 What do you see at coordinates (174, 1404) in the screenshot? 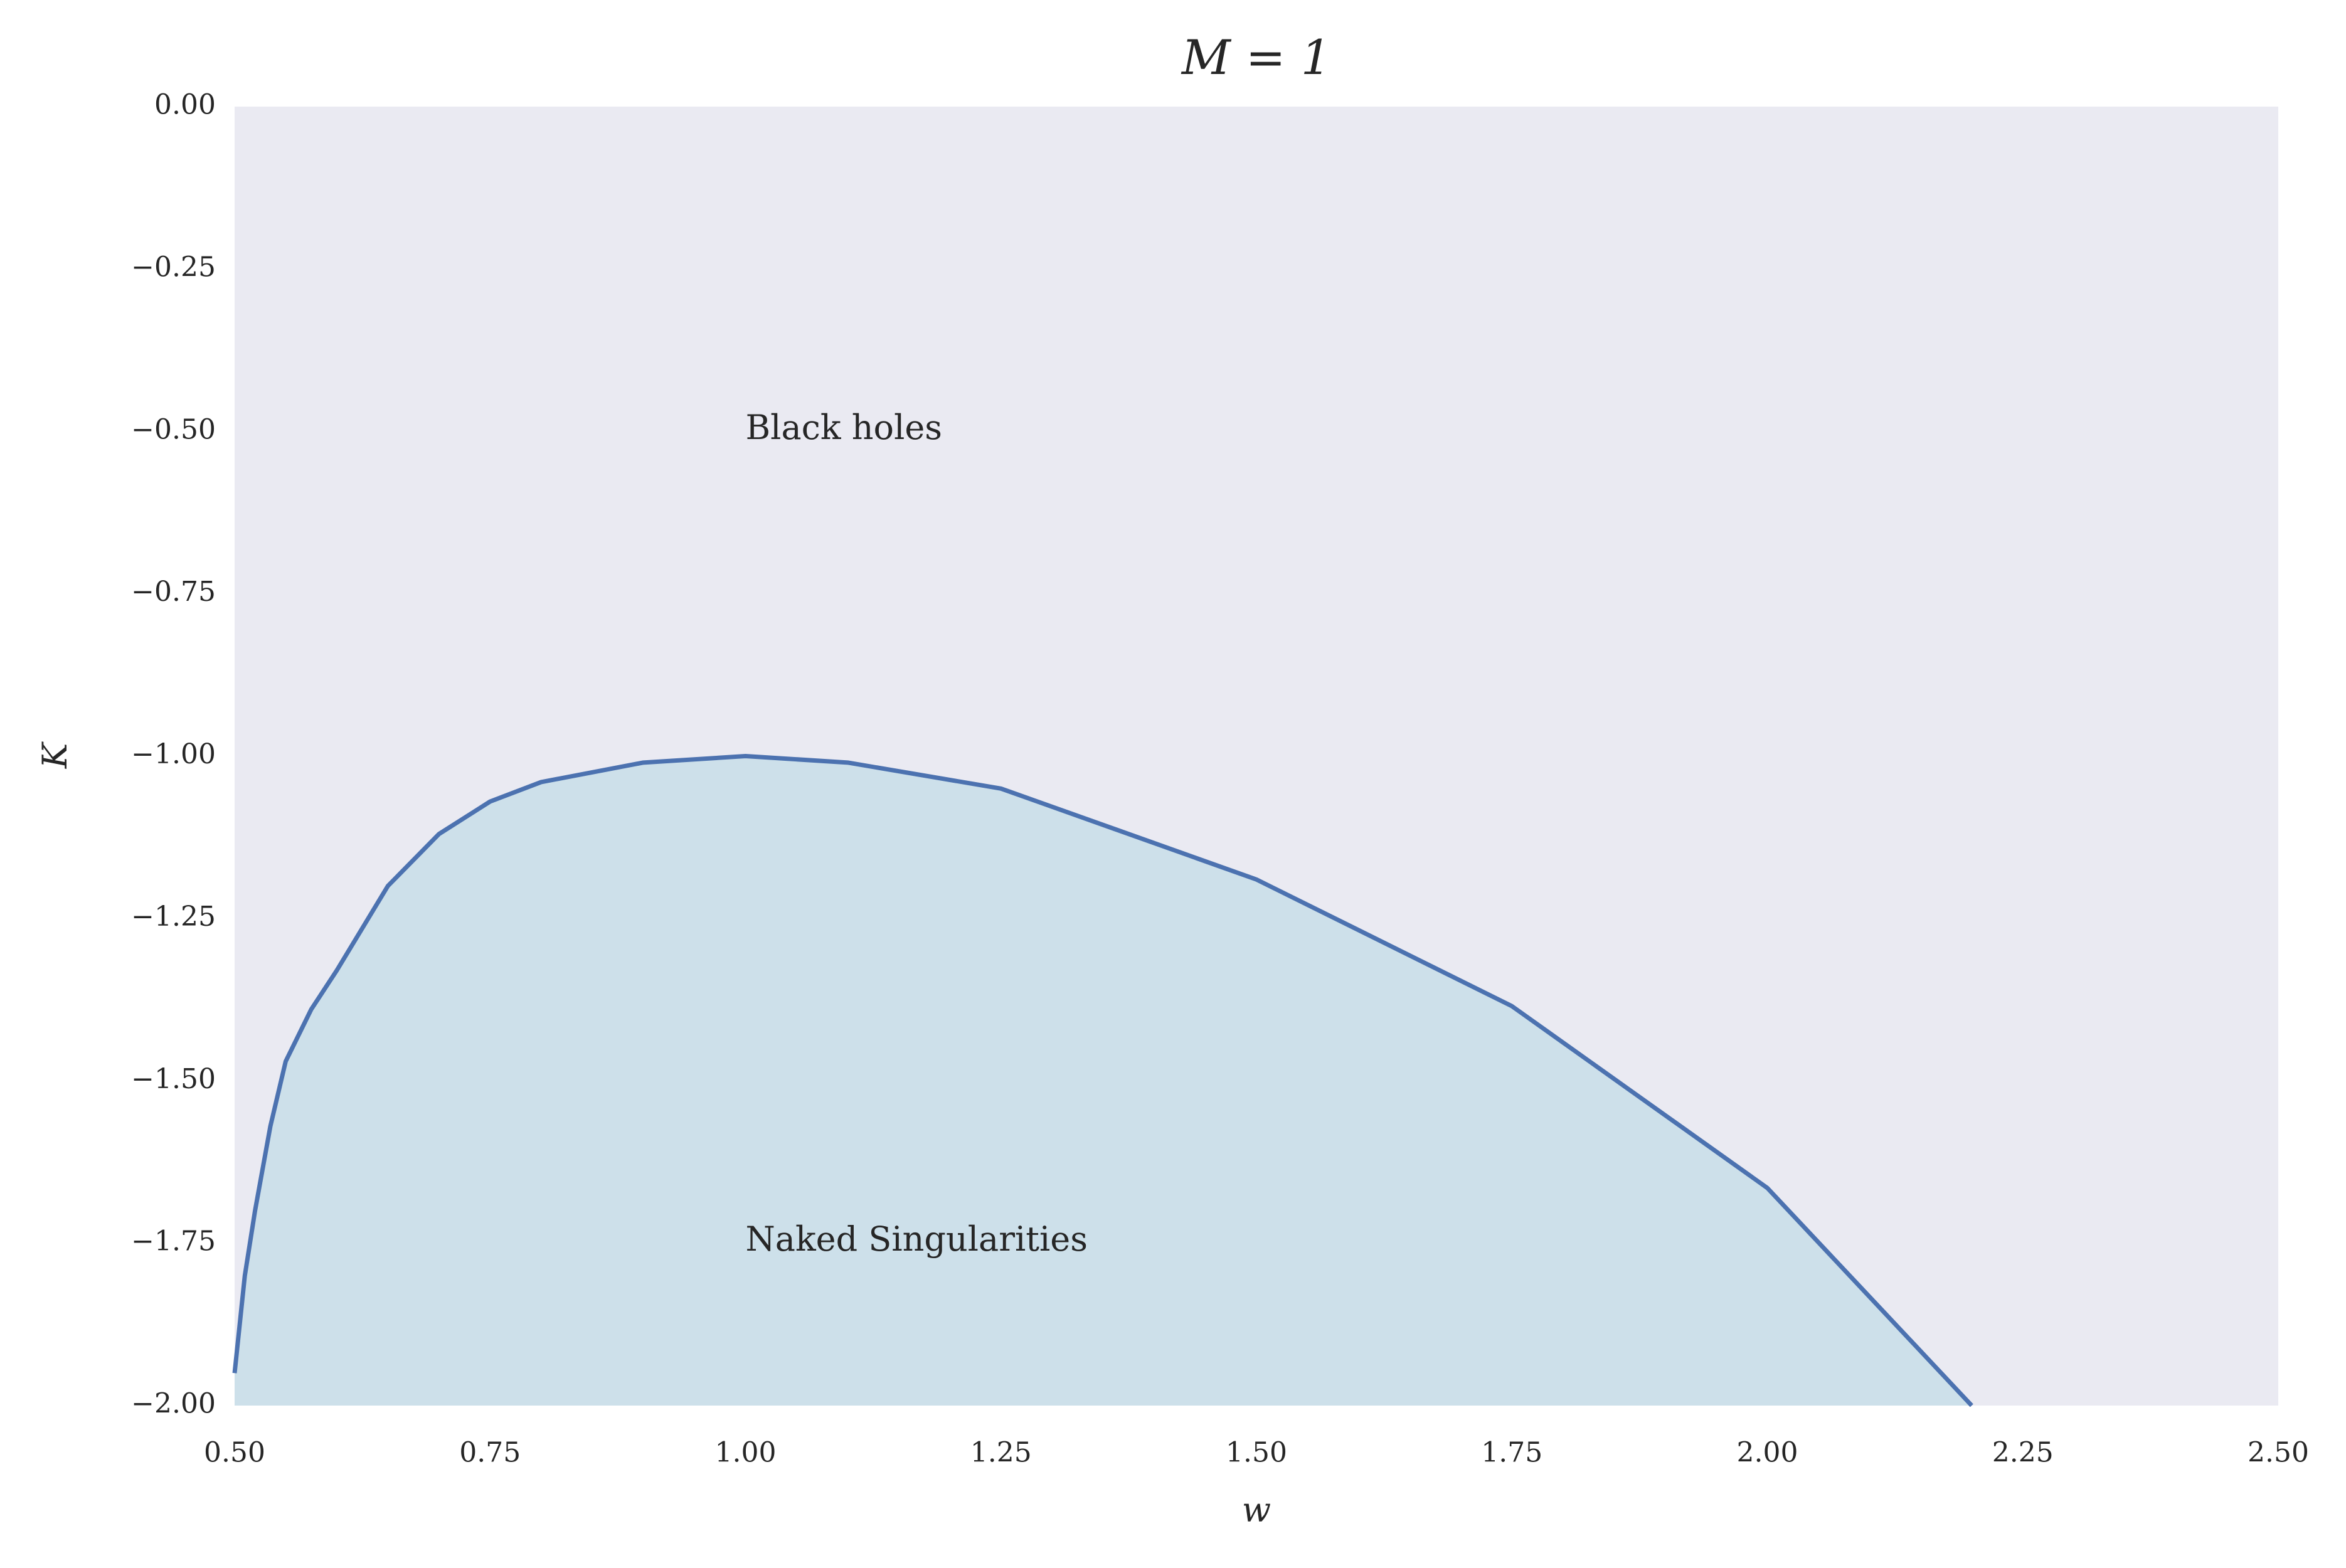
I see `y-tick-label: −2.00` at bounding box center [174, 1404].